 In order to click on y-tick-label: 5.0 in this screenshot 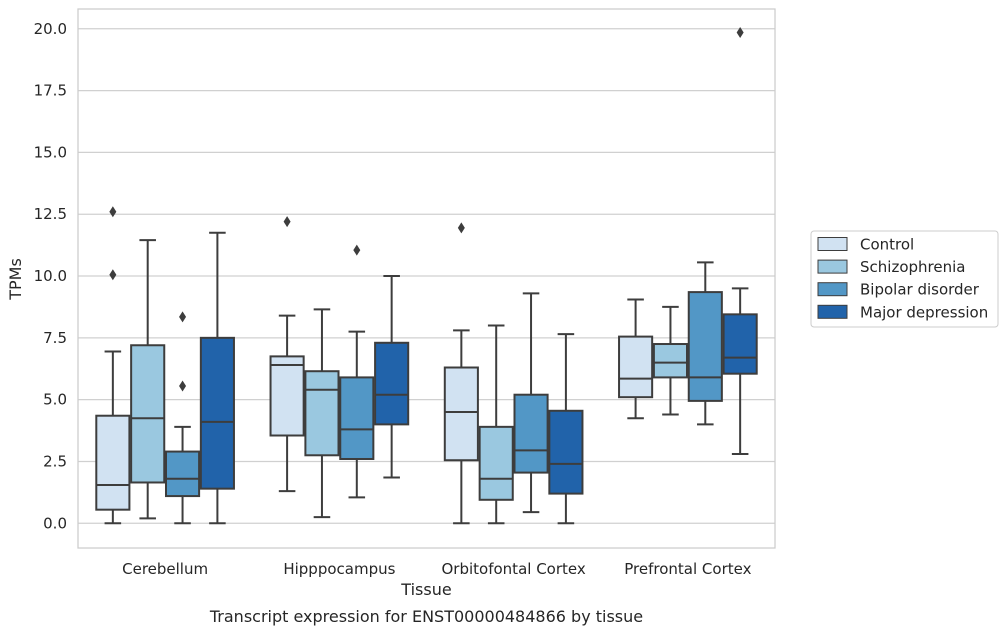, I will do `click(55, 400)`.